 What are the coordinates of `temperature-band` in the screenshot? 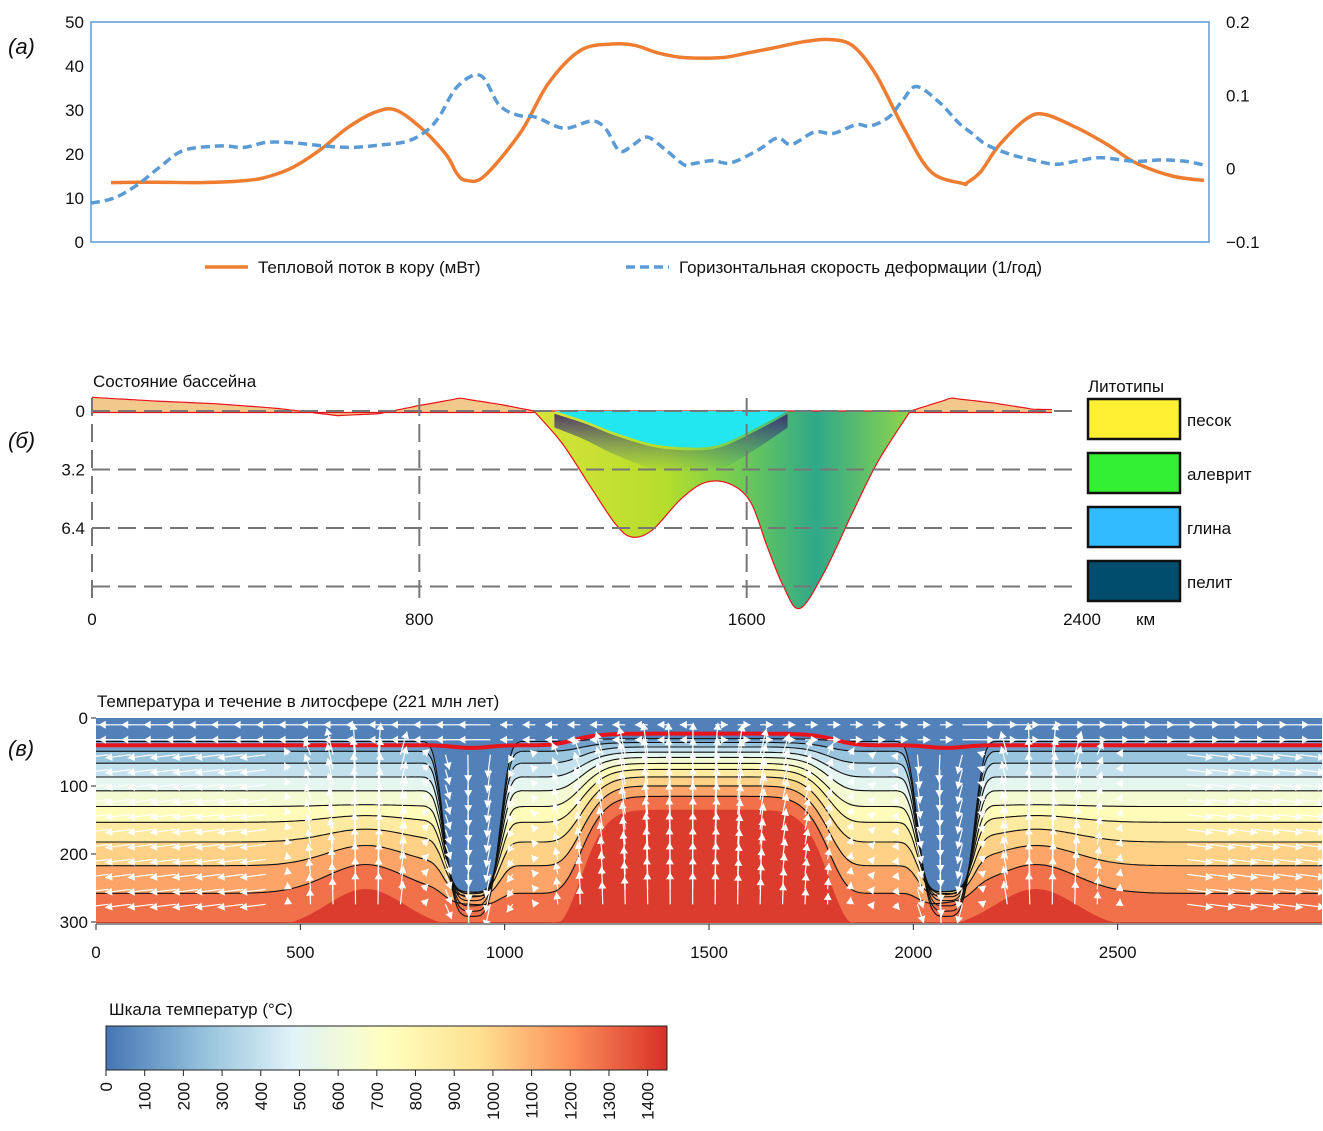 It's located at (709, 866).